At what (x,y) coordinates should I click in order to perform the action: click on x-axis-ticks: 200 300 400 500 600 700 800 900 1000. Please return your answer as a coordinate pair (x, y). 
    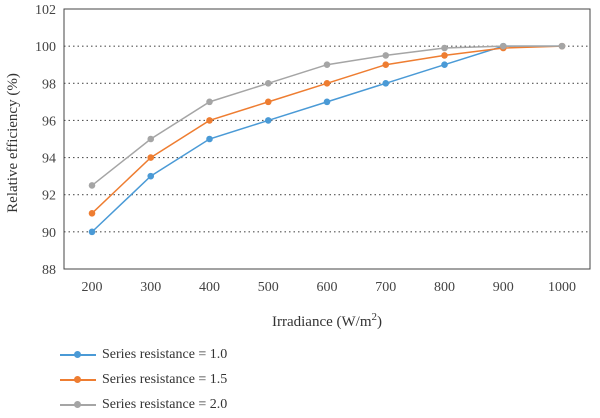
    Looking at the image, I should click on (329, 287).